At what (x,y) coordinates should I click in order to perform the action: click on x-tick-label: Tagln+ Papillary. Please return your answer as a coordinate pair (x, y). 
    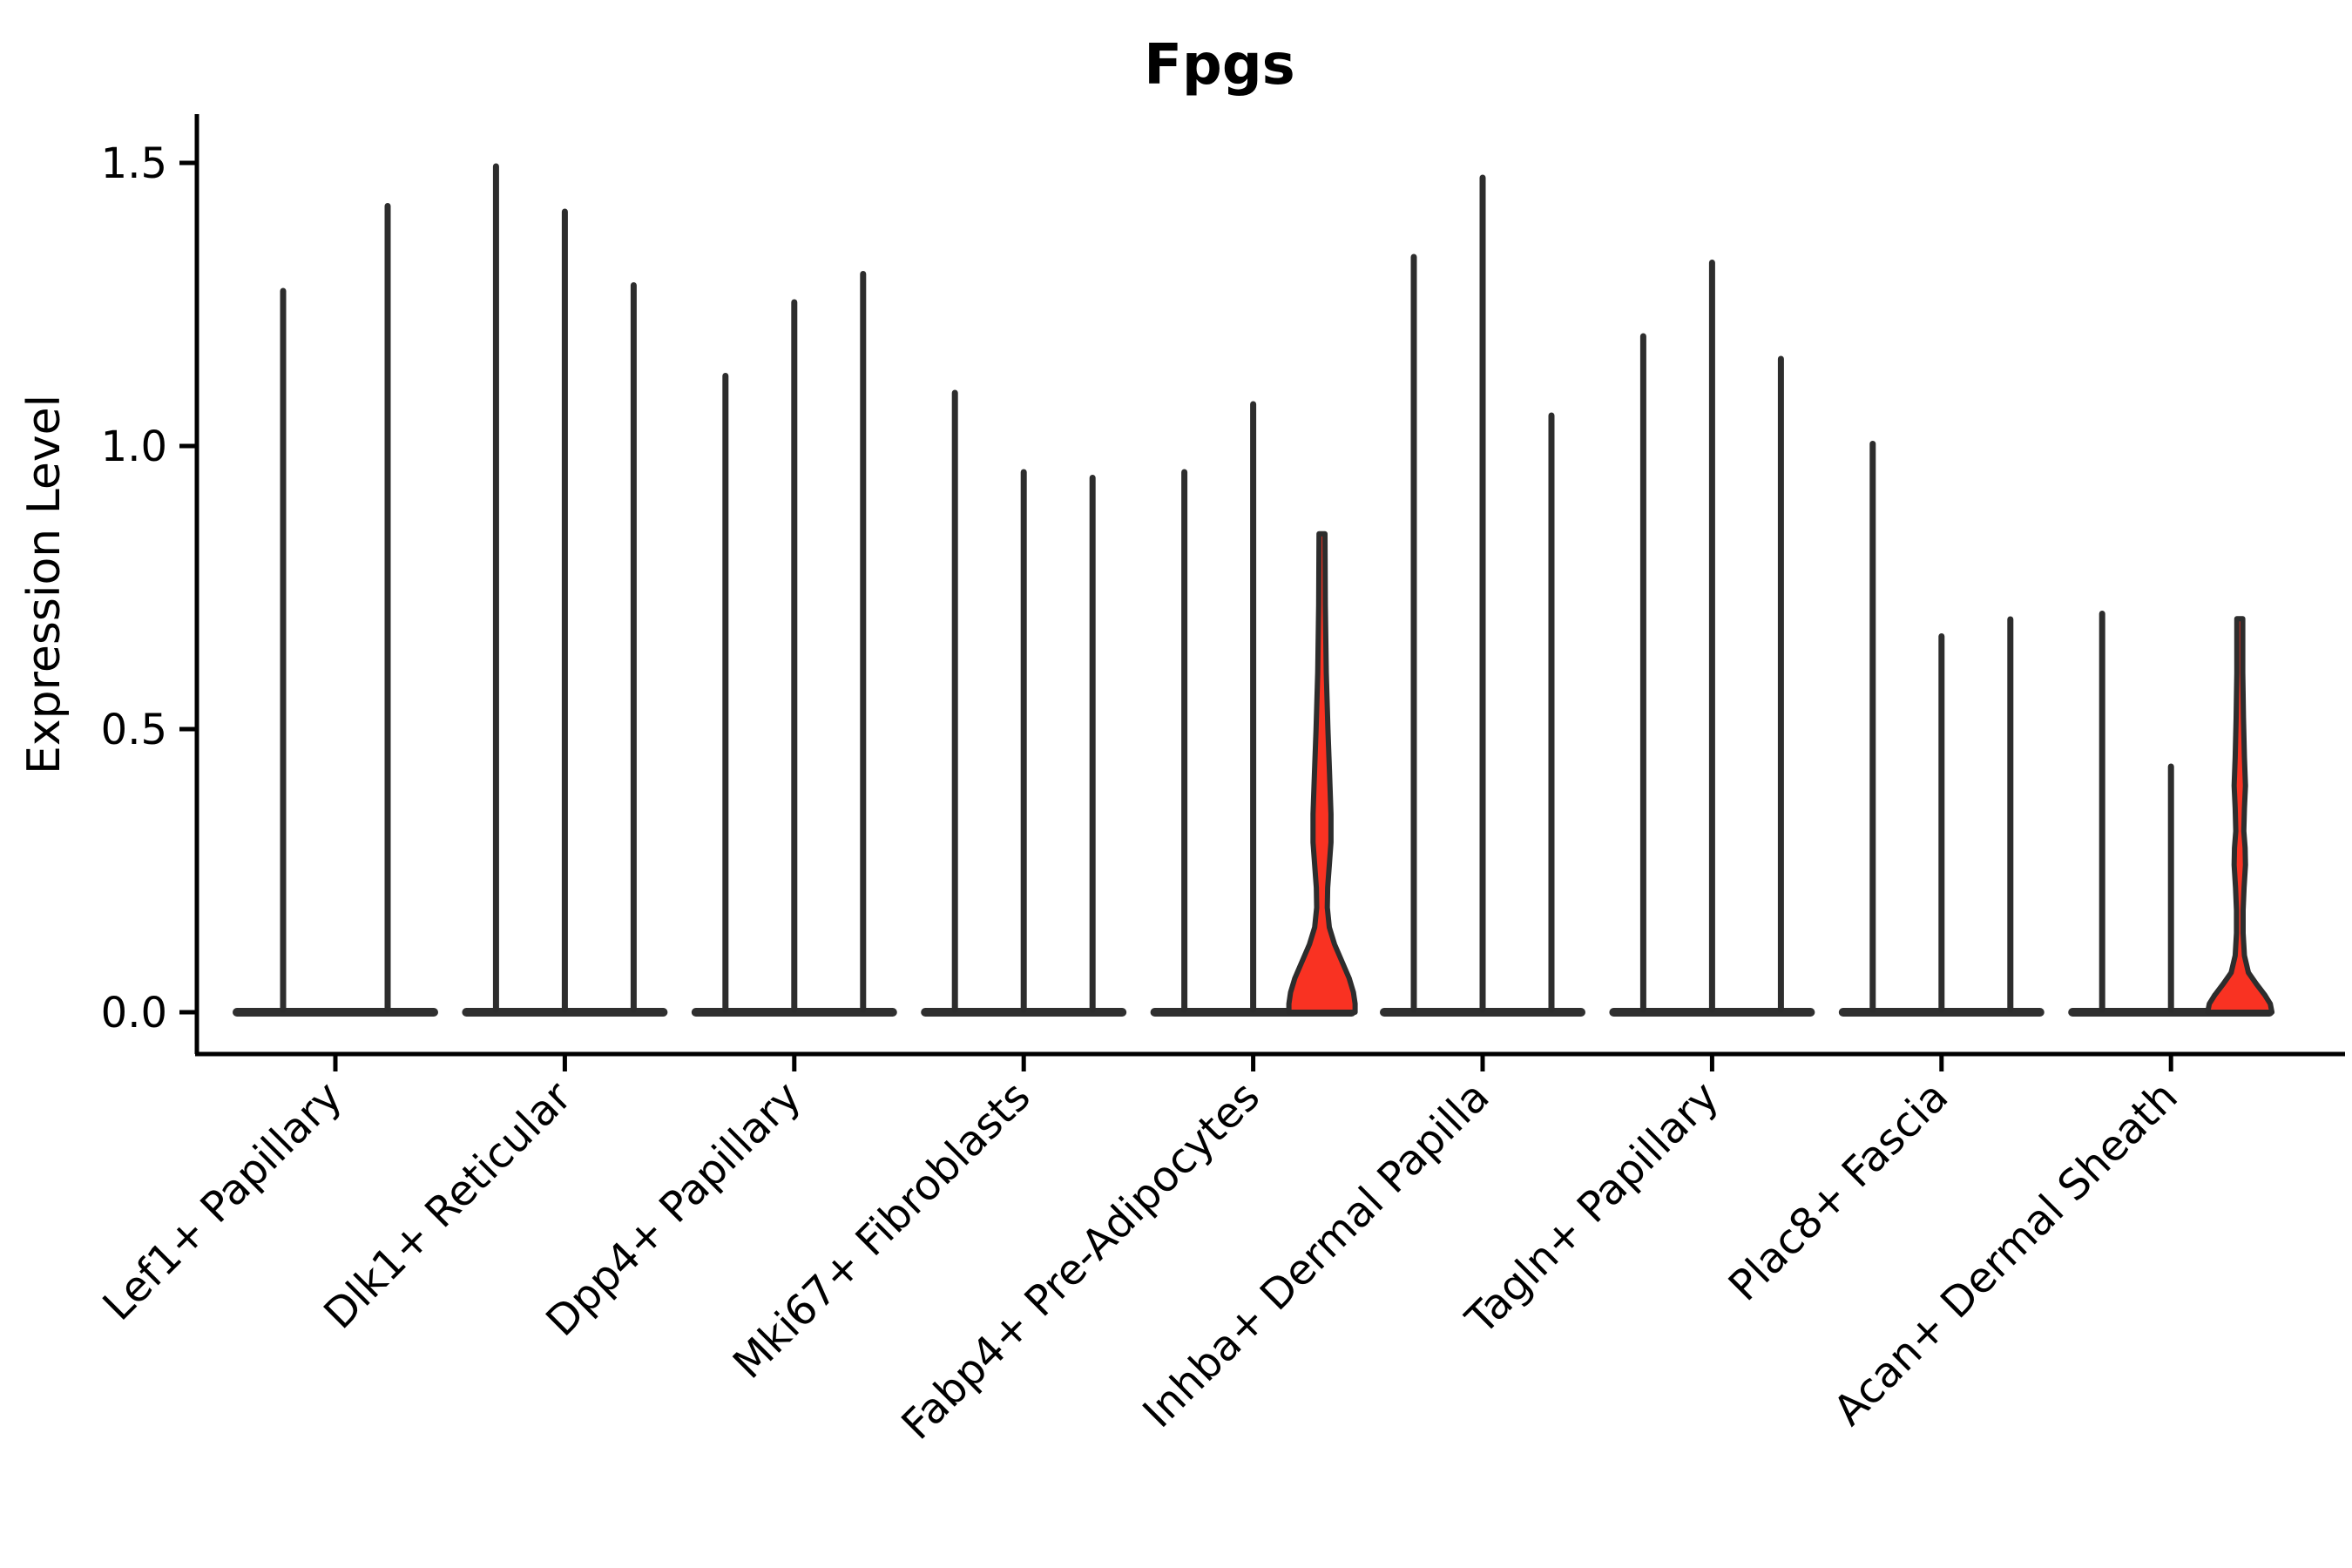
    Looking at the image, I should click on (1592, 1208).